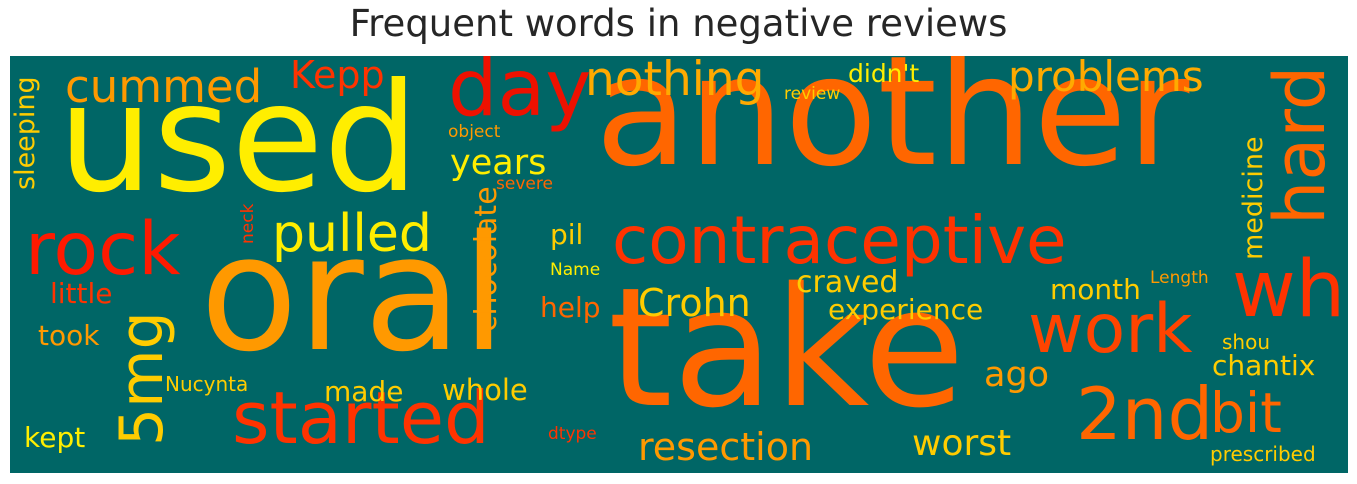  Describe the element at coordinates (69, 335) in the screenshot. I see `word-took: took` at that location.